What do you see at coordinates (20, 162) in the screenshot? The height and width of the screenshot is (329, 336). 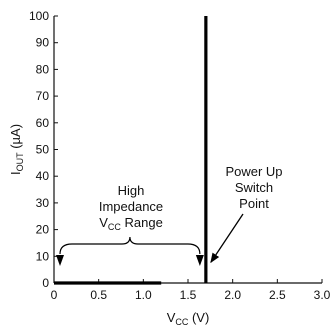 I see `label-sub: OUT` at bounding box center [20, 162].